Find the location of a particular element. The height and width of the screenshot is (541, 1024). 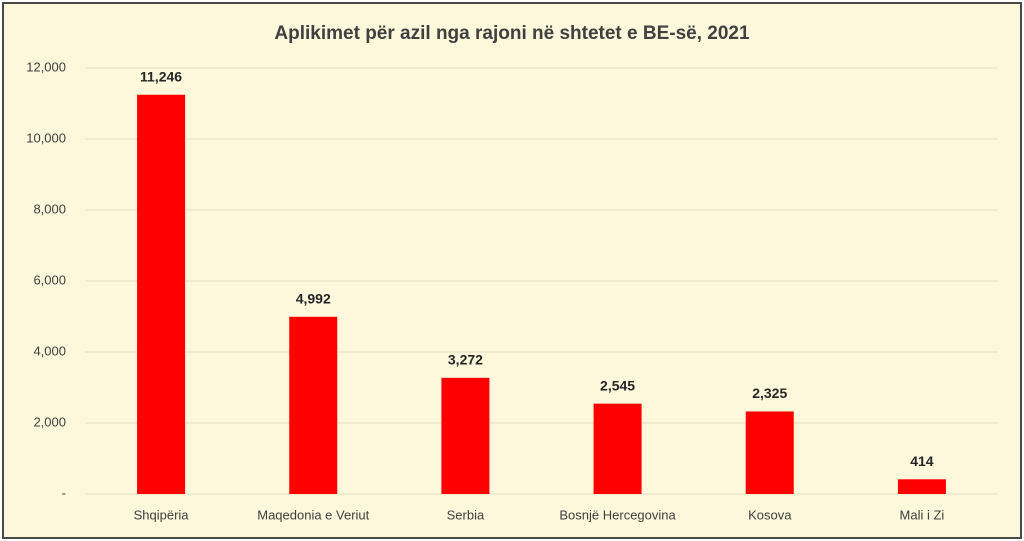

x-tick-label: Bosnjë Hercegovina is located at coordinates (617, 514).